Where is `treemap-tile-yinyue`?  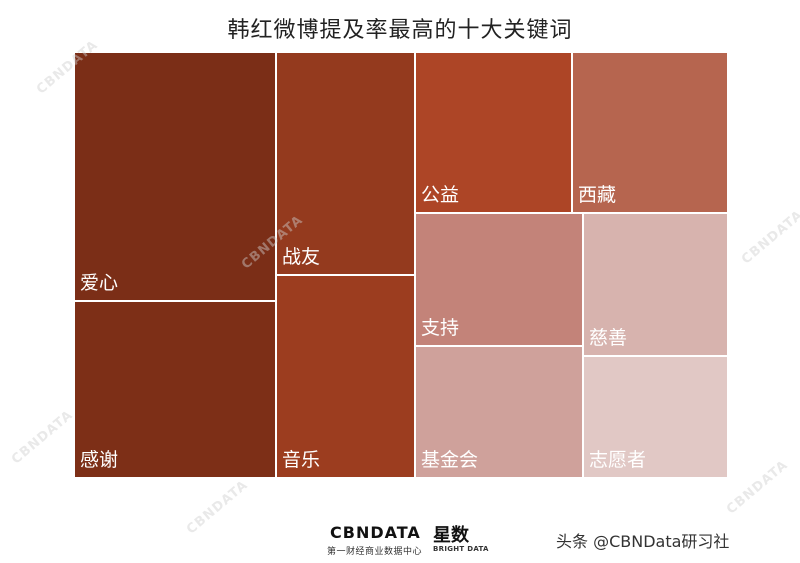 treemap-tile-yinyue is located at coordinates (345, 376).